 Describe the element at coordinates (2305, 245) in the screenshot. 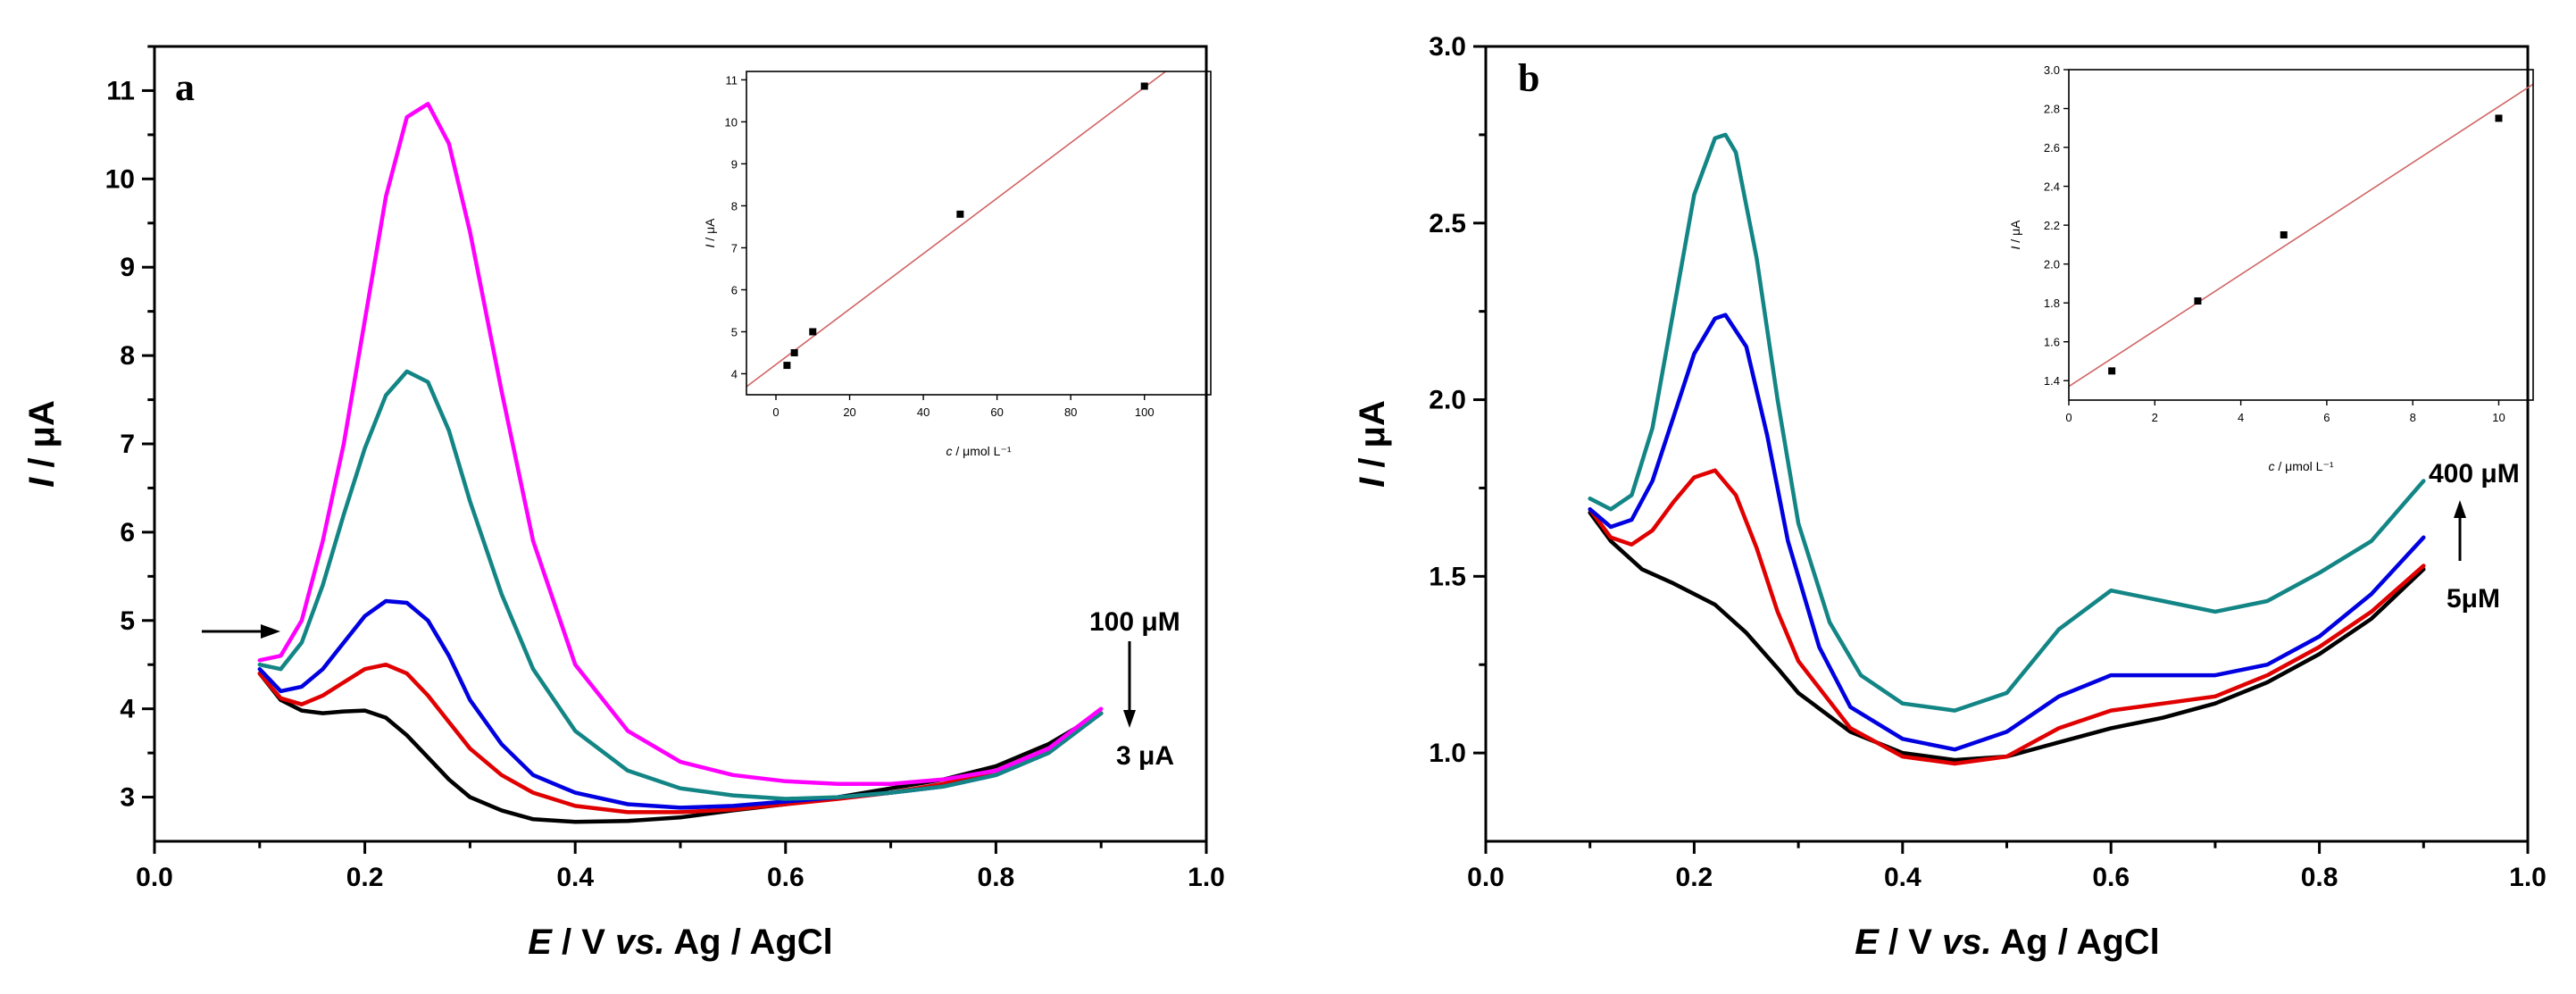

I see `panel-b-inset-points` at that location.